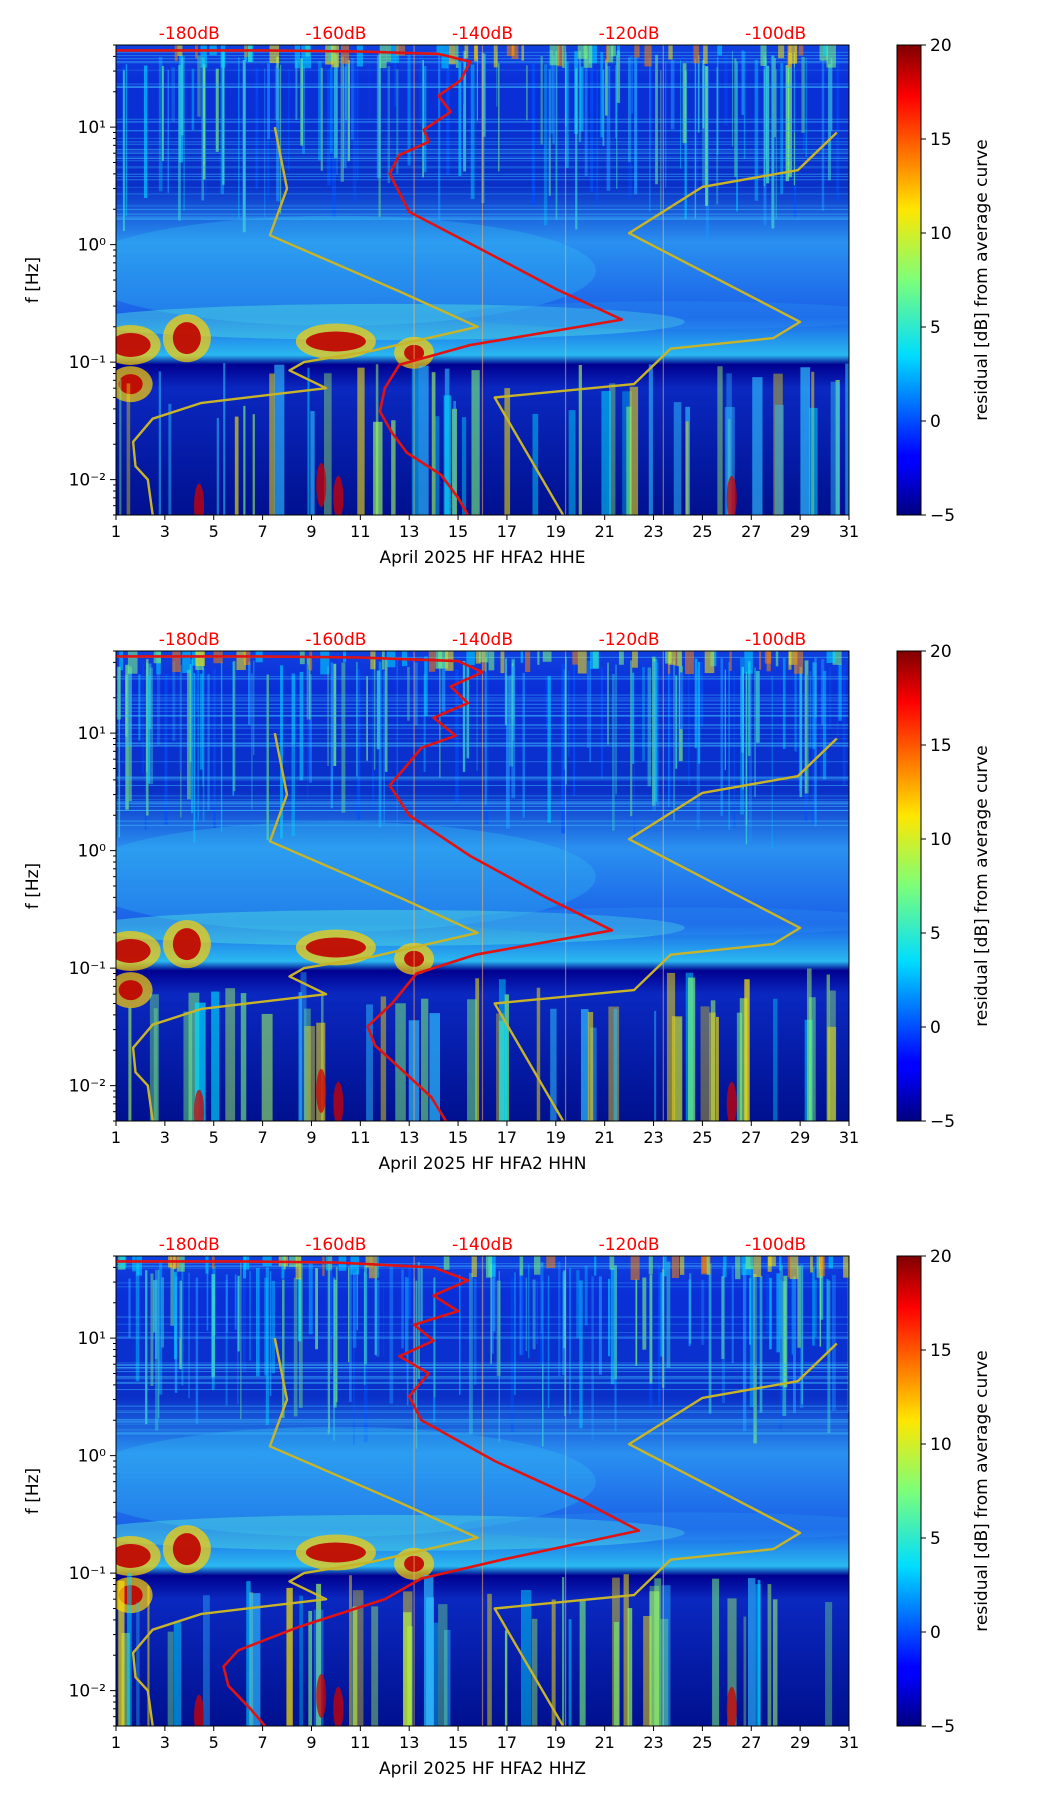 This screenshot has width=1052, height=1806. What do you see at coordinates (849, 531) in the screenshot?
I see `x-tick-label: 31` at bounding box center [849, 531].